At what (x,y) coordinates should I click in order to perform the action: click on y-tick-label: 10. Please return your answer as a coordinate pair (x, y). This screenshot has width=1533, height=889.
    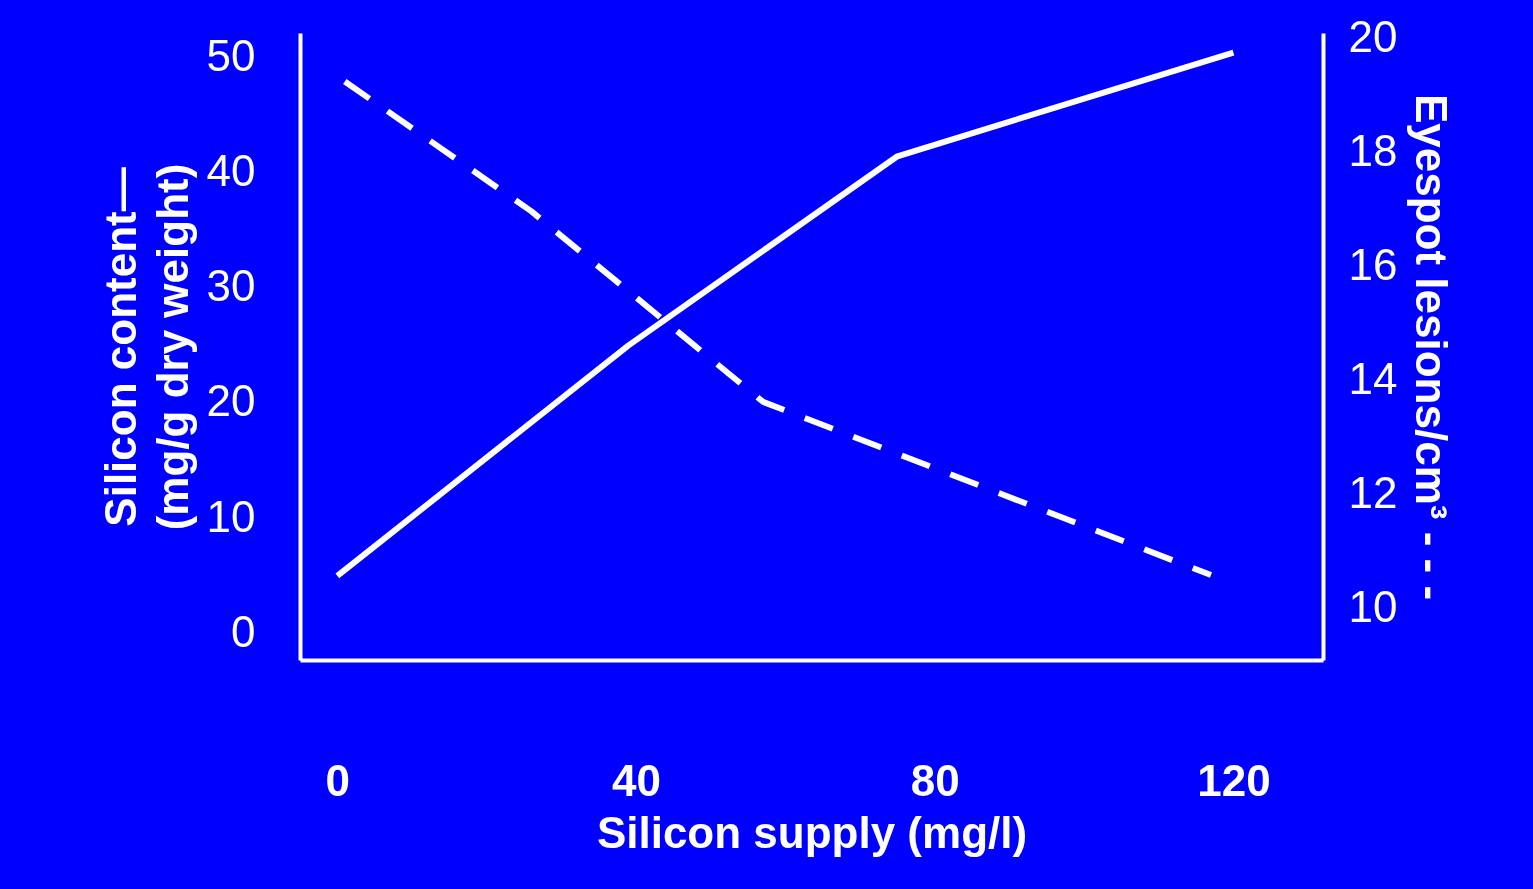
    Looking at the image, I should click on (231, 516).